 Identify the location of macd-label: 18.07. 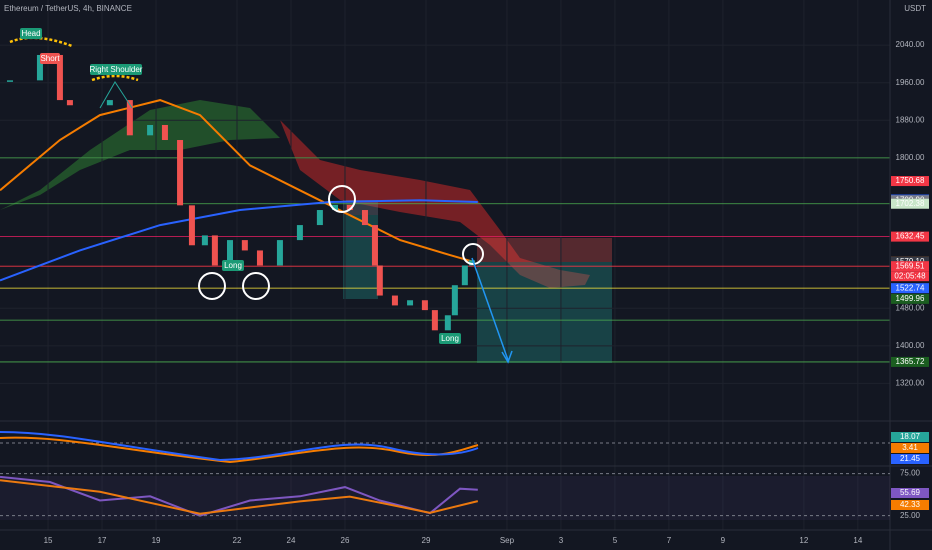
(910, 436).